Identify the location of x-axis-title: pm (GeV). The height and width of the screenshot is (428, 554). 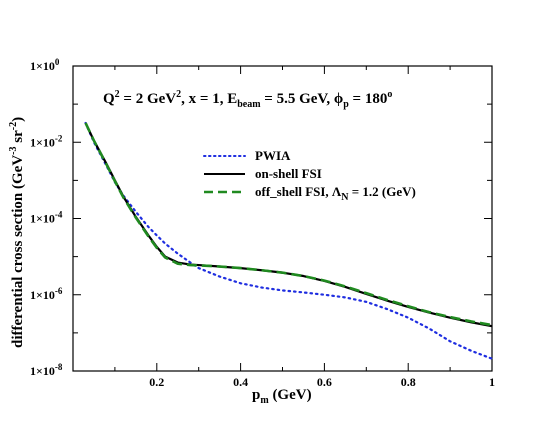
(282, 396).